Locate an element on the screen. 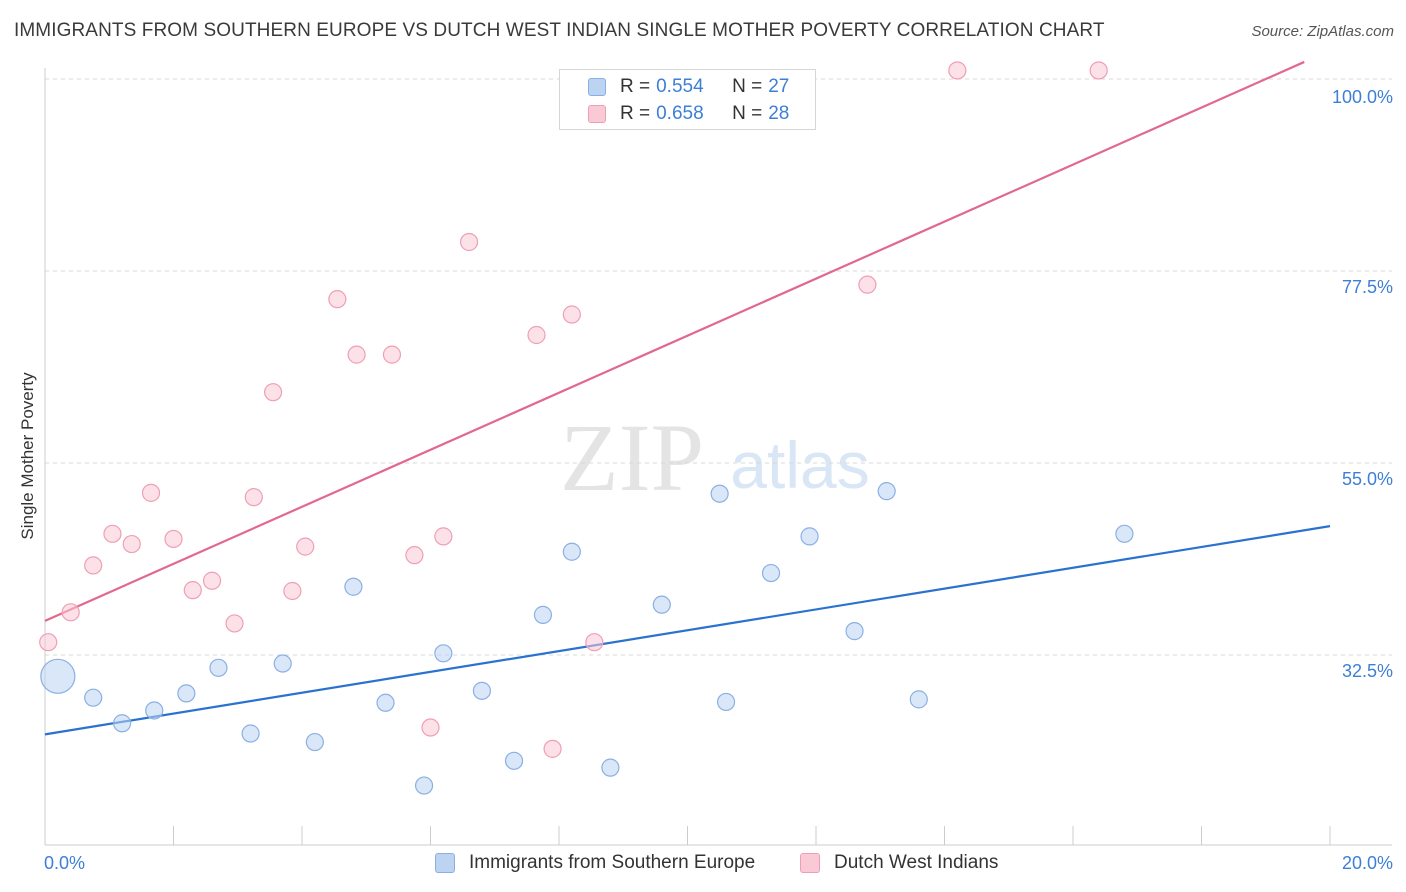  legend-r-value: 0.658 is located at coordinates (680, 113).